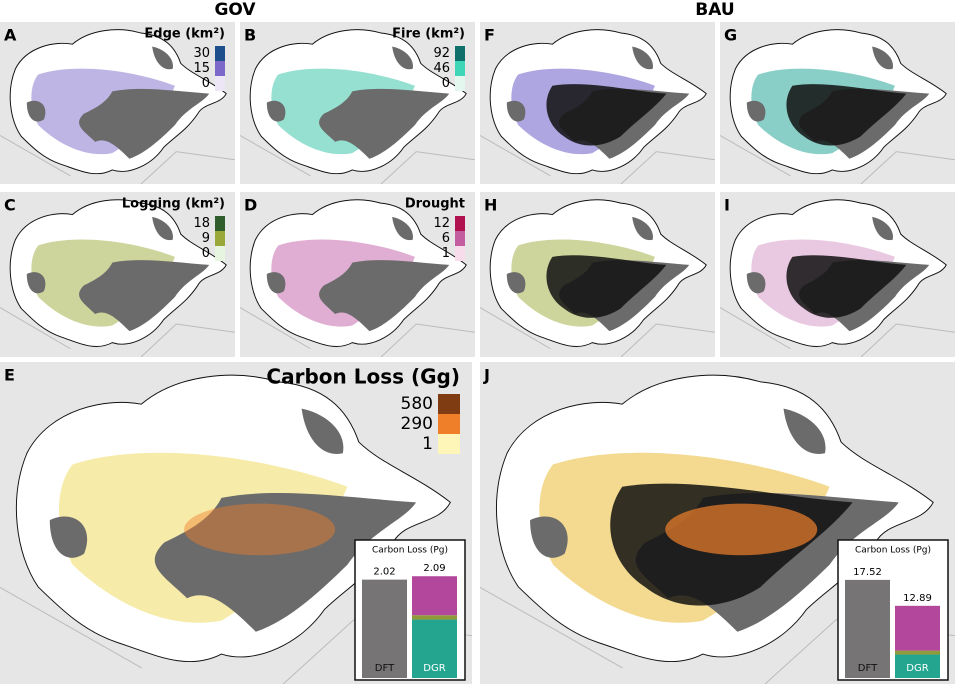 The height and width of the screenshot is (688, 955). Describe the element at coordinates (9, 375) in the screenshot. I see `panel-letter: E` at that location.